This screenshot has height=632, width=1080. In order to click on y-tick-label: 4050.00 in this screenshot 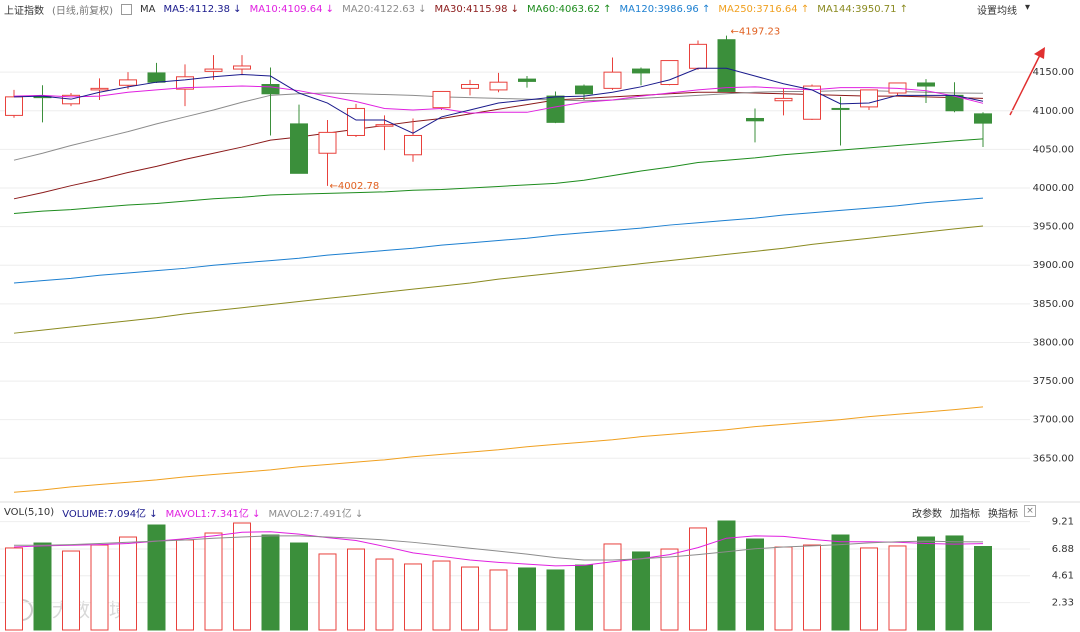, I will do `click(1053, 149)`.